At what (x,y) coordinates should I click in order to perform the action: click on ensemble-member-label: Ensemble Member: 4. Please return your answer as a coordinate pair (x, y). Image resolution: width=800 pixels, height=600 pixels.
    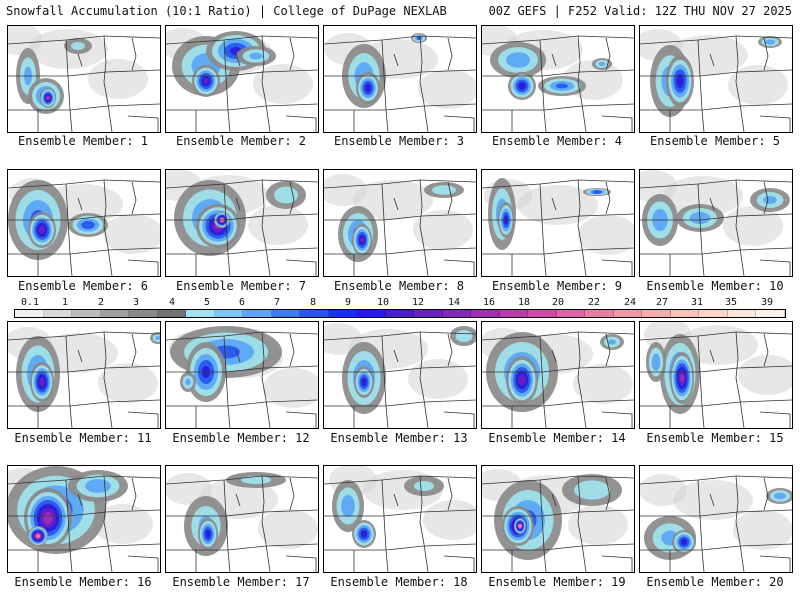
    Looking at the image, I should click on (557, 141).